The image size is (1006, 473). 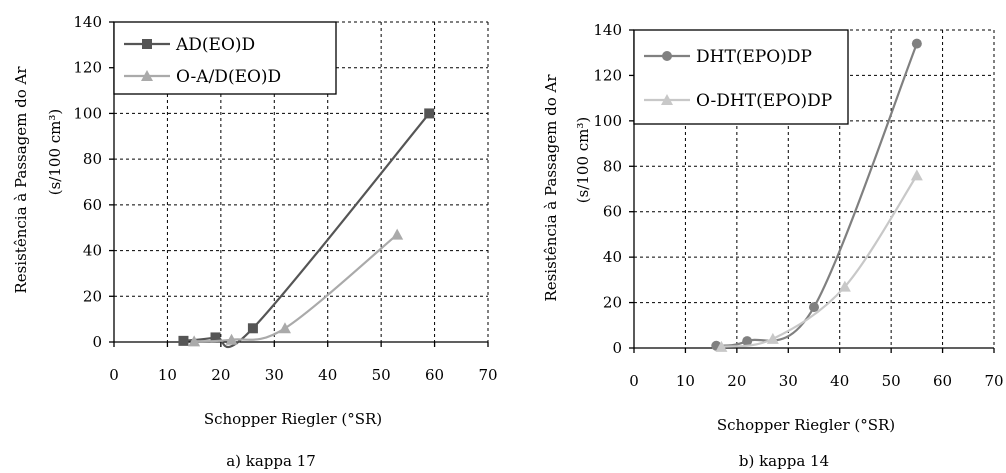 What do you see at coordinates (764, 101) in the screenshot?
I see `legend-label: O-DHT(EPO)DP` at bounding box center [764, 101].